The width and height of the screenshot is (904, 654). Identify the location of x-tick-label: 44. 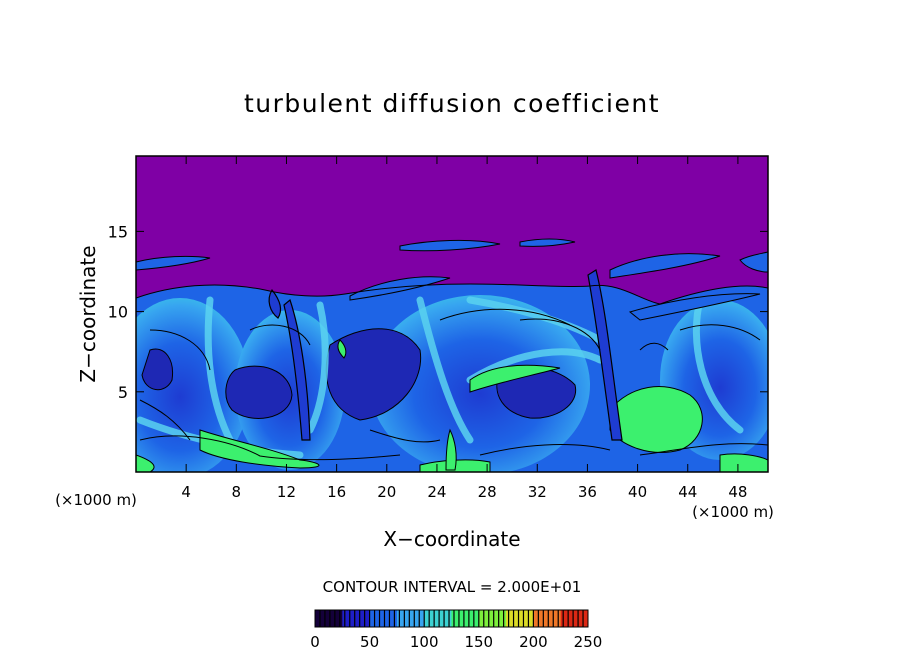
(687, 492).